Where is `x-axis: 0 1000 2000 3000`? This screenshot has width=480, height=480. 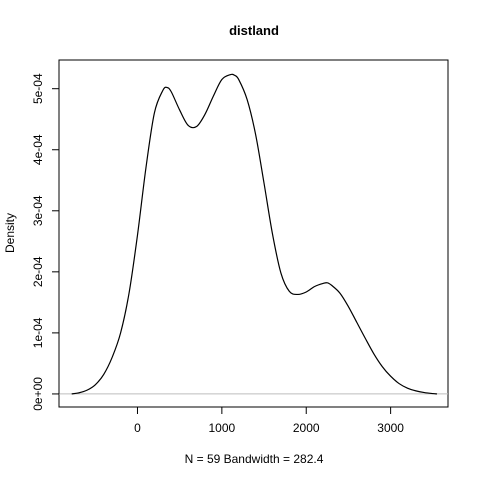 x-axis: 0 1000 2000 3000 is located at coordinates (269, 420).